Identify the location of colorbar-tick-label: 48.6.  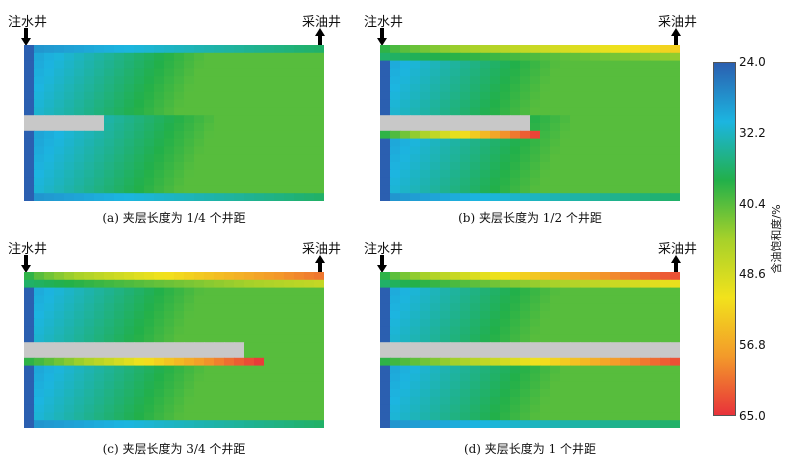
(752, 274).